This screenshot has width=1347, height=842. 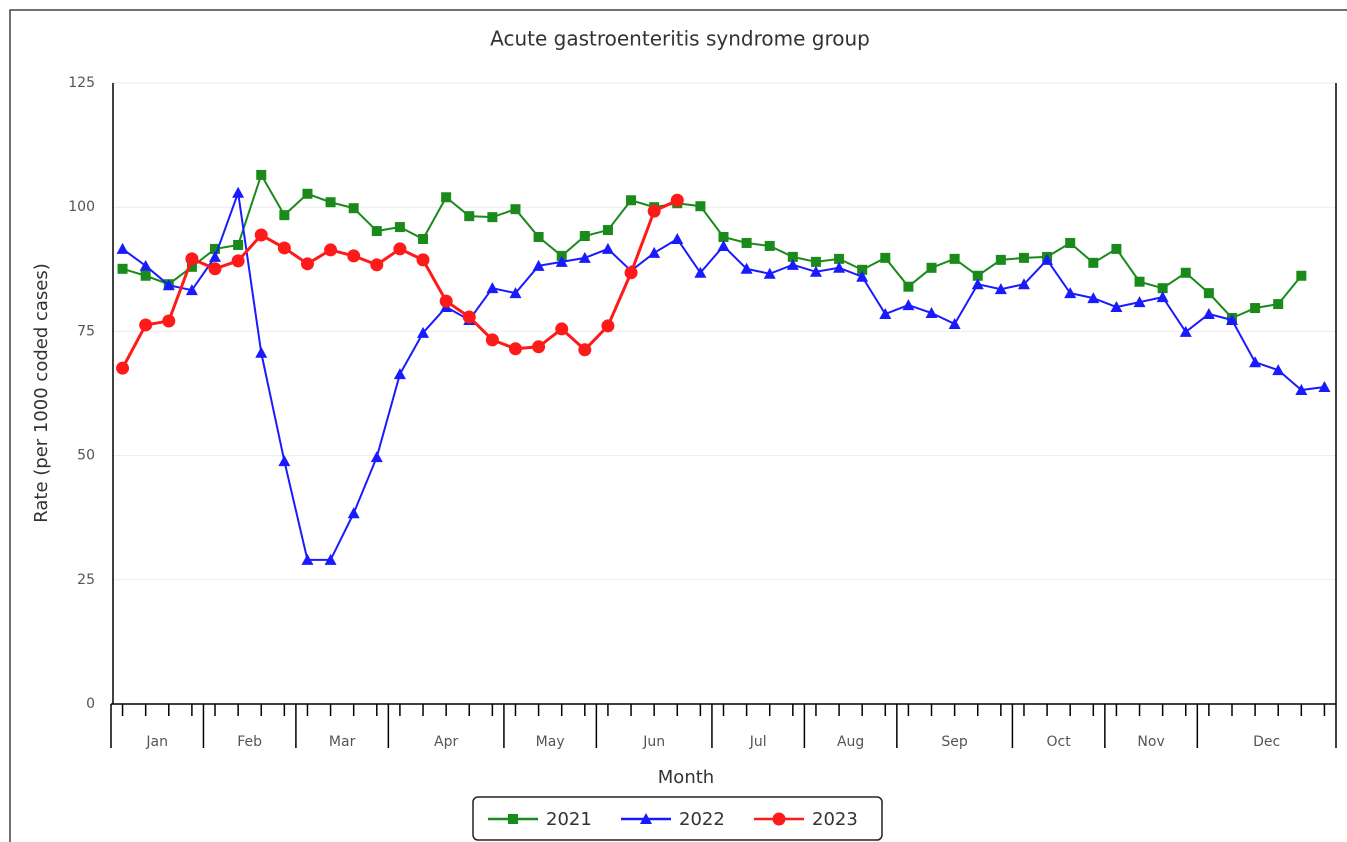 What do you see at coordinates (550, 742) in the screenshot?
I see `x-tick-label: May` at bounding box center [550, 742].